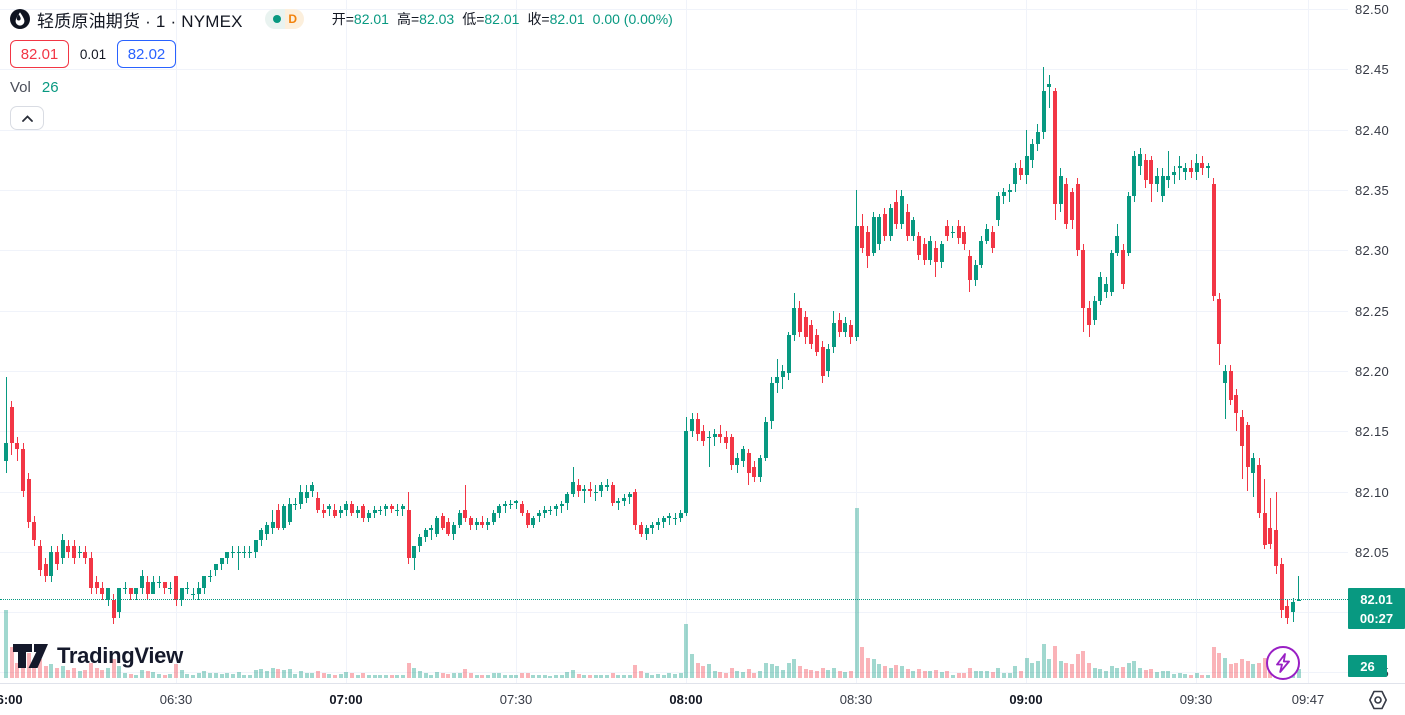 This screenshot has width=1405, height=715. What do you see at coordinates (140, 21) in the screenshot?
I see `symbol-title: 轻质原油期货 · 1 · NYMEX` at bounding box center [140, 21].